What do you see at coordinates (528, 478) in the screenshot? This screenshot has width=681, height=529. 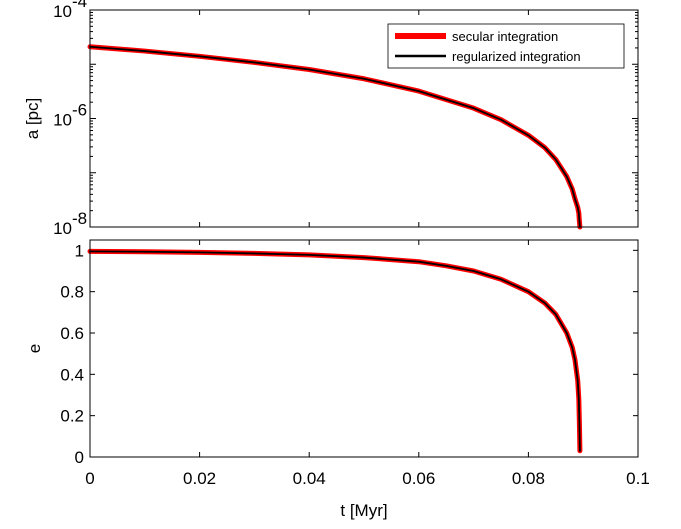 I see `bottom-x-tick-label: 0.08` at bounding box center [528, 478].